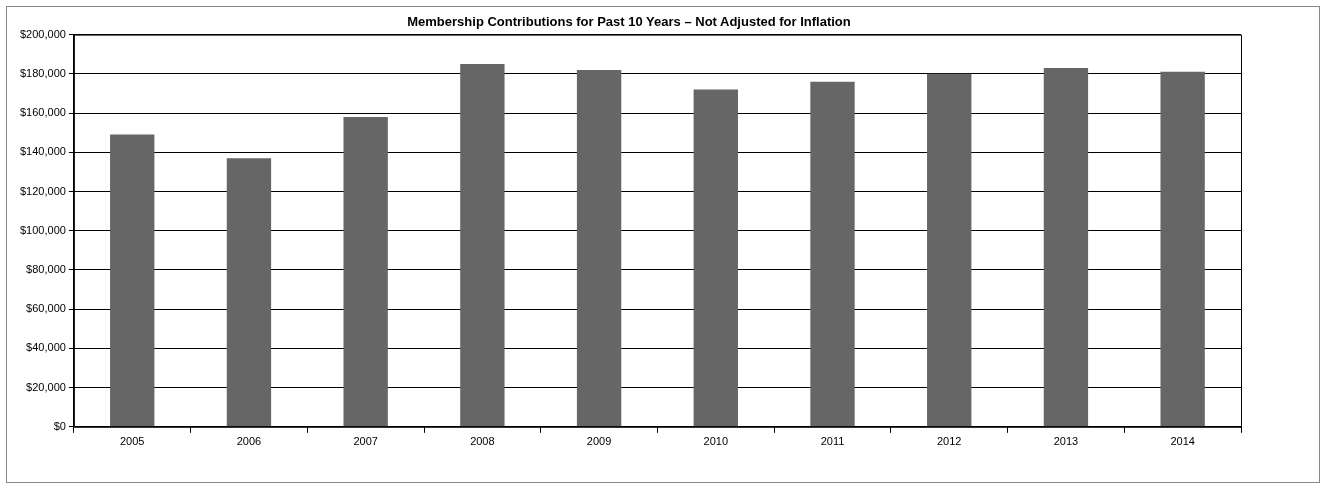 This screenshot has height=495, width=1328. I want to click on x-tick-label: 2007, so click(365, 441).